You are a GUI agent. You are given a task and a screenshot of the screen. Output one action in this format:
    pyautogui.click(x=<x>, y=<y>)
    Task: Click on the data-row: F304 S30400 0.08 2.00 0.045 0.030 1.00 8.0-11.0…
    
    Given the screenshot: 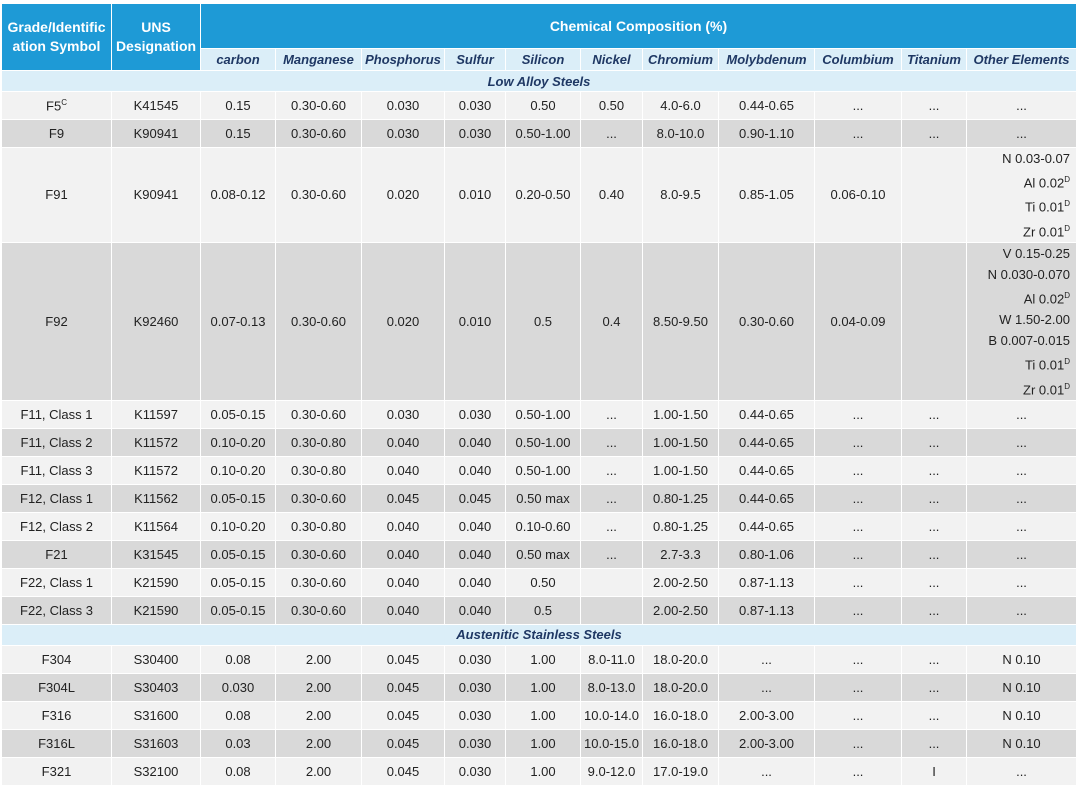 What is the action you would take?
    pyautogui.click(x=539, y=659)
    